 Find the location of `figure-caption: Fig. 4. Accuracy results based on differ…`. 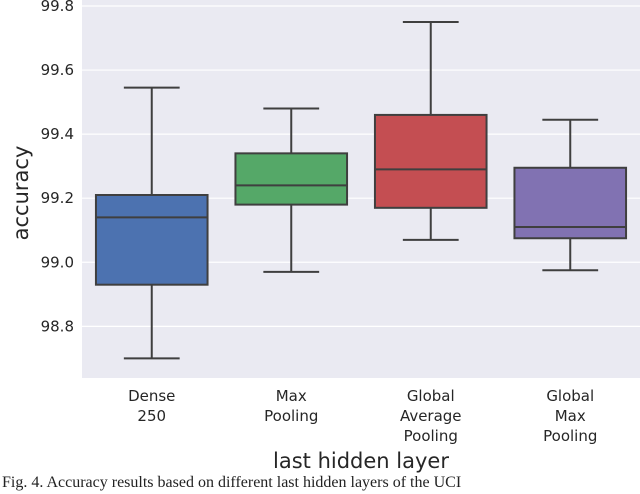

figure-caption: Fig. 4. Accuracy results based on differ… is located at coordinates (232, 482).